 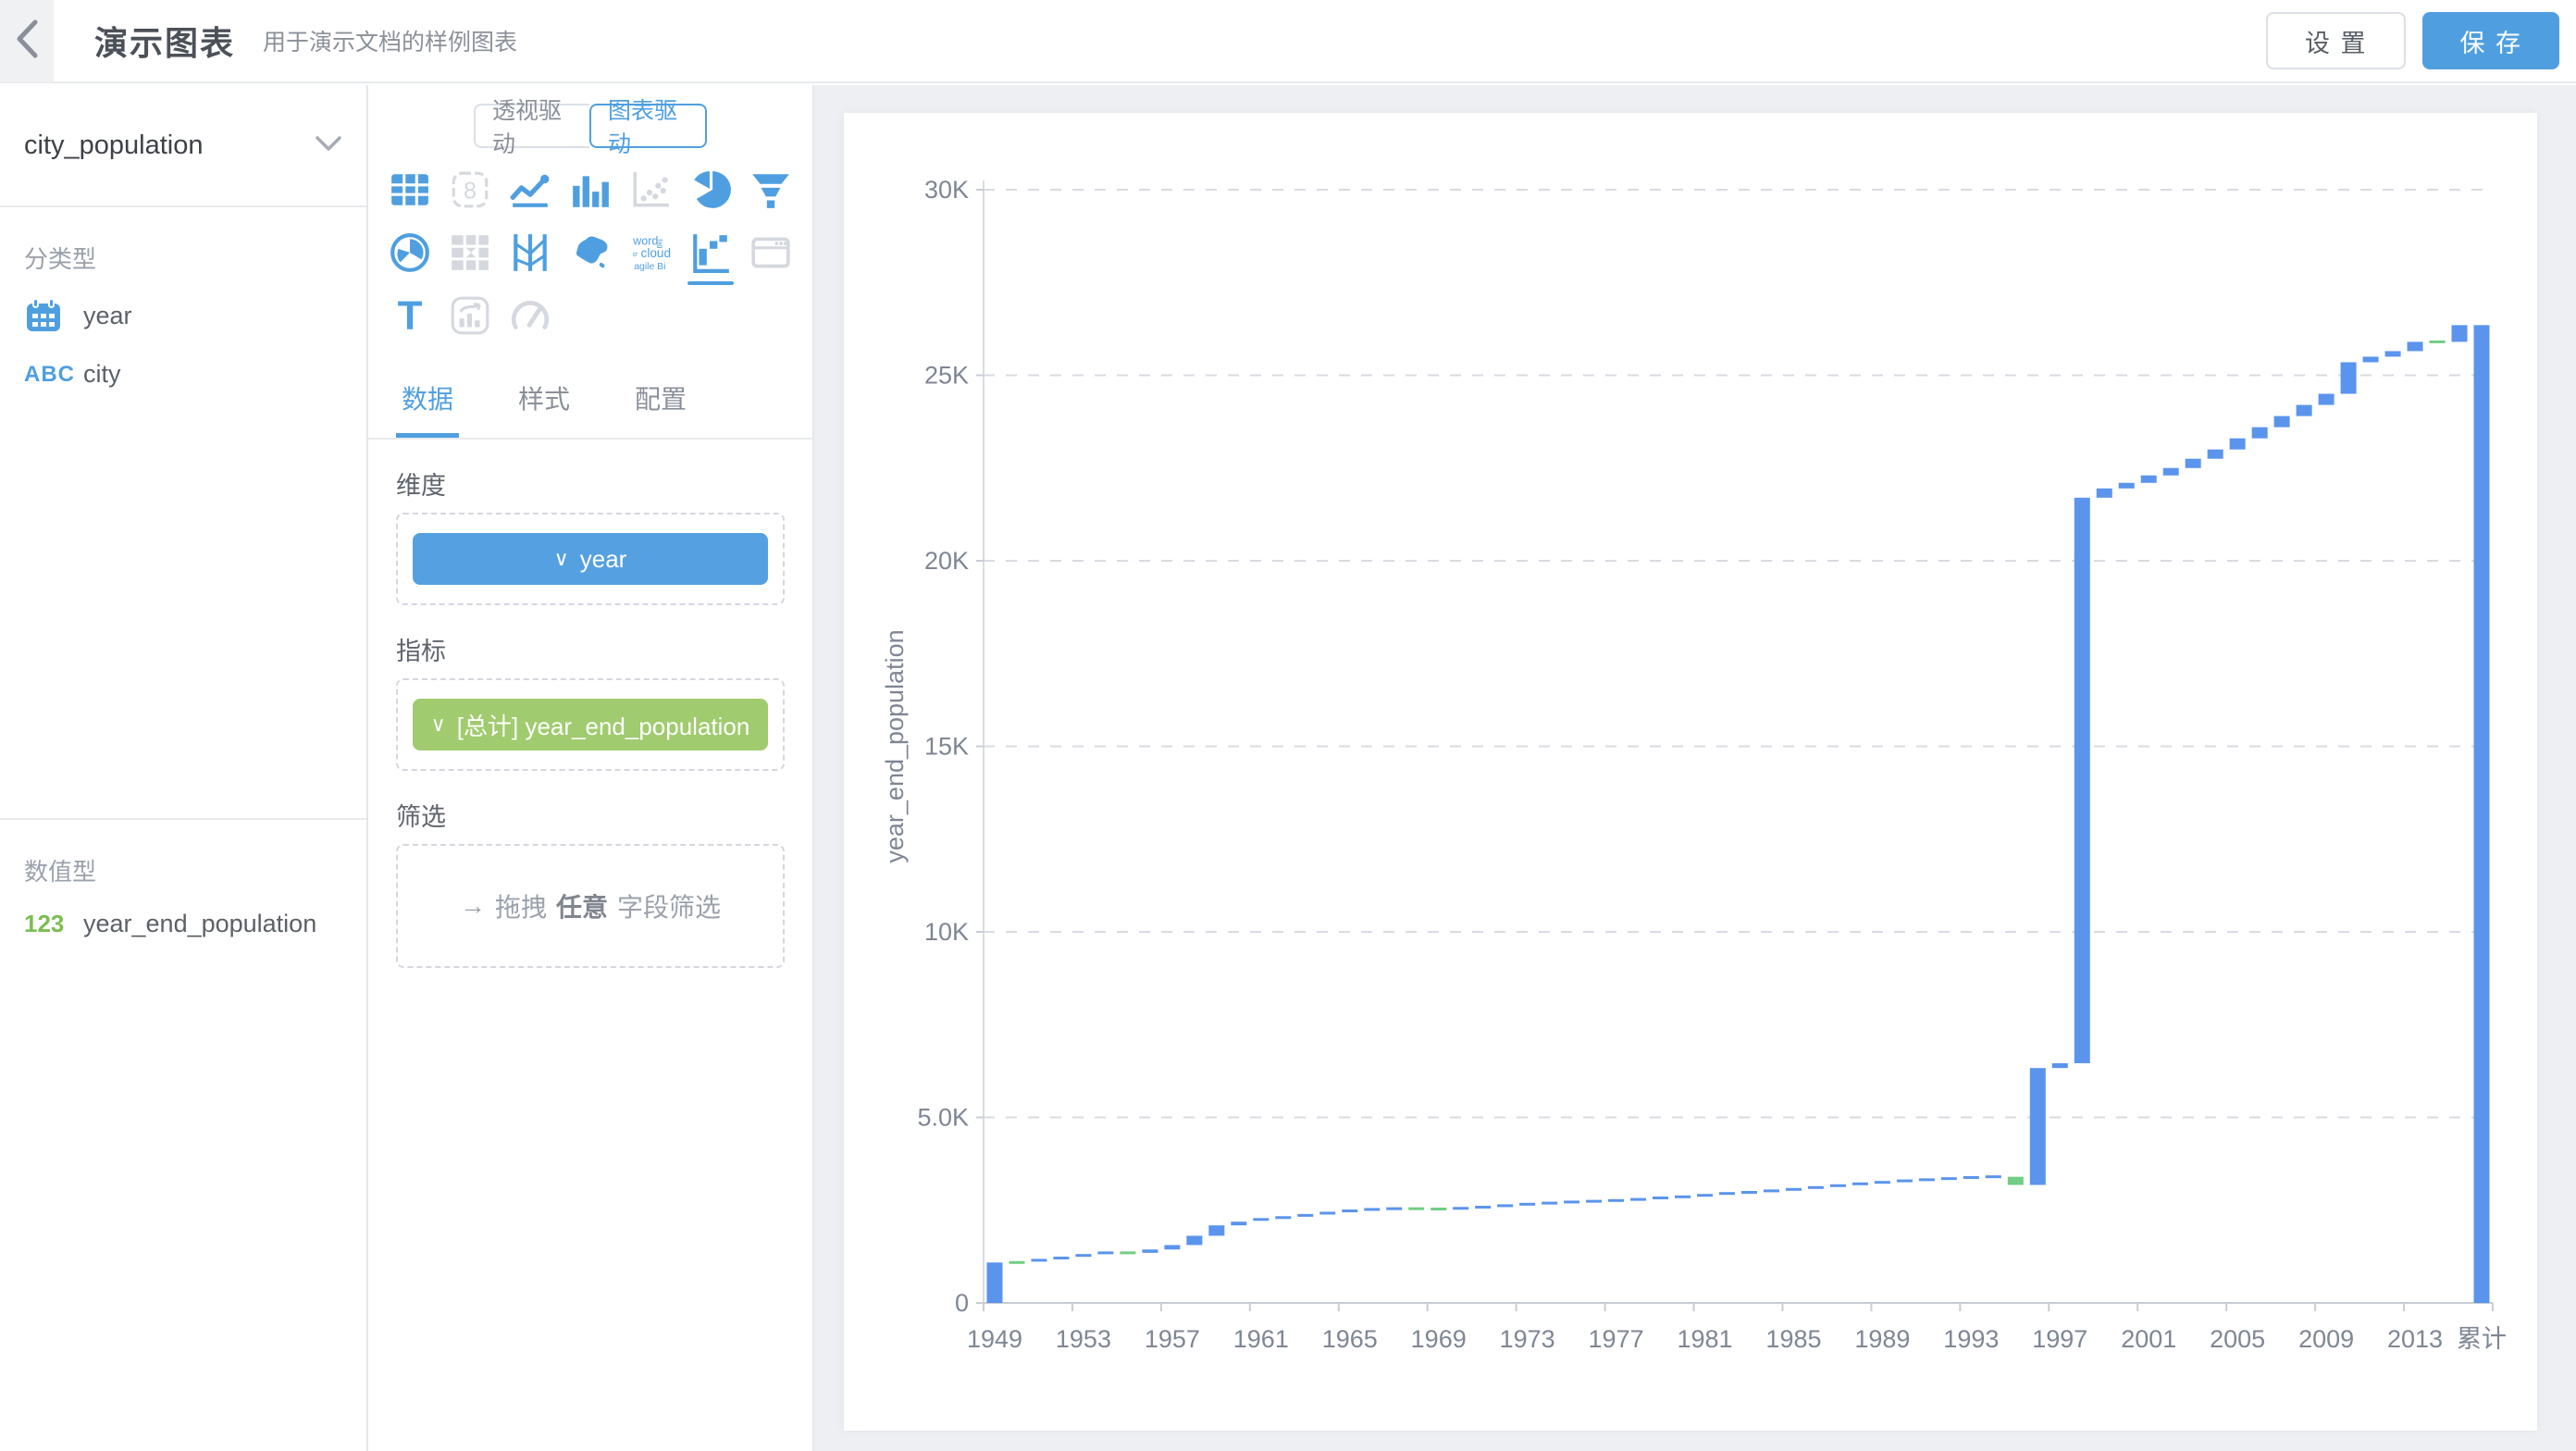 What do you see at coordinates (947, 747) in the screenshot?
I see `svg-text: 15K` at bounding box center [947, 747].